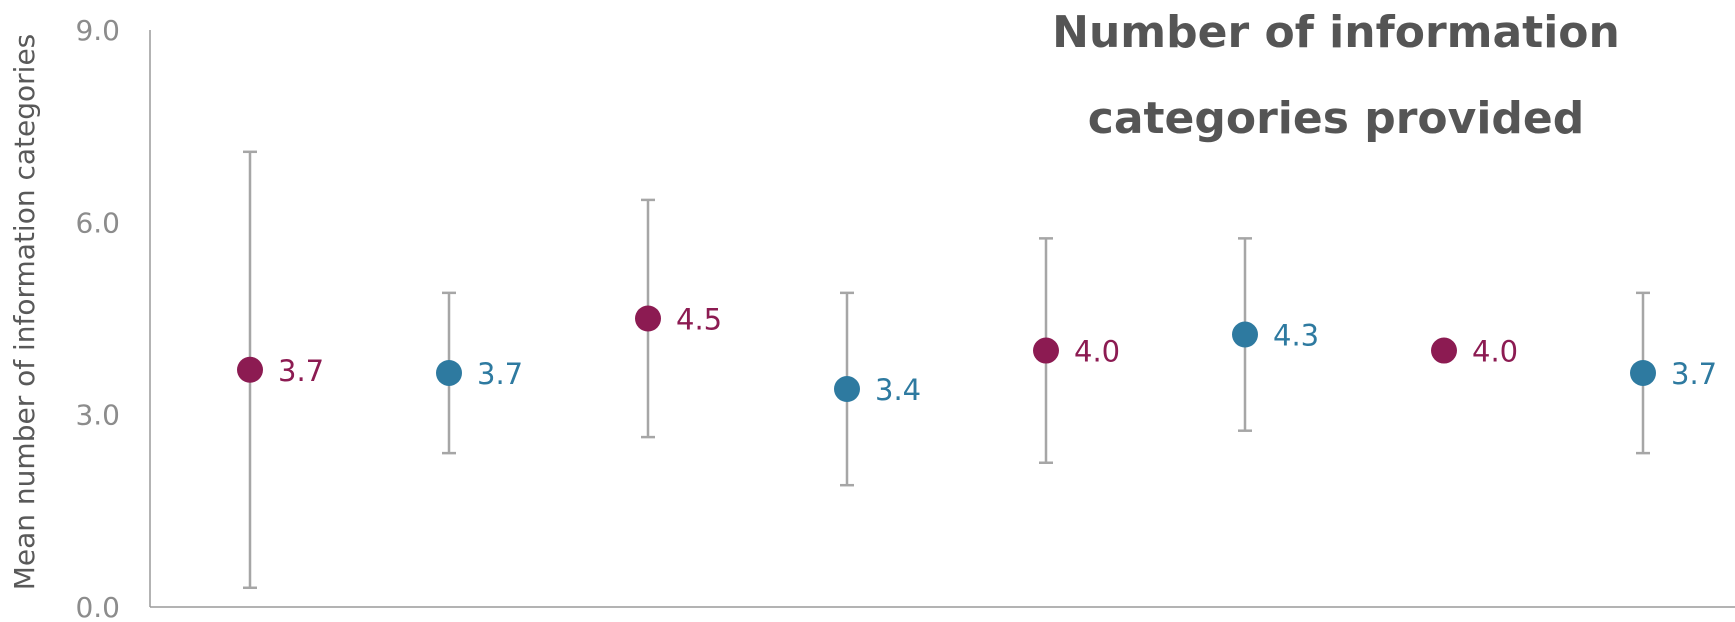 Image resolution: width=1735 pixels, height=622 pixels. What do you see at coordinates (946, 354) in the screenshot?
I see `data-points` at bounding box center [946, 354].